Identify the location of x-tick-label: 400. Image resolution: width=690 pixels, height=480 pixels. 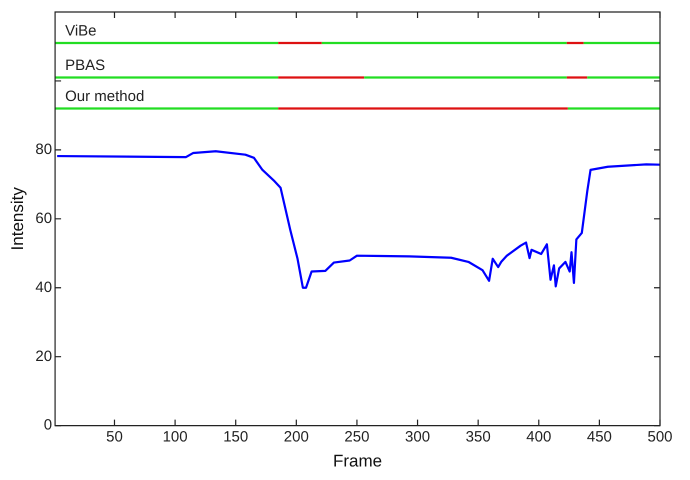
(539, 437).